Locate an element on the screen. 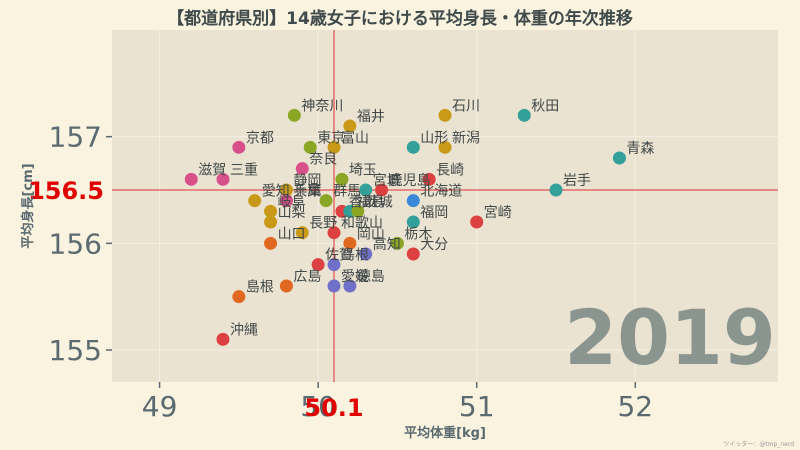 The height and width of the screenshot is (450, 800). point-label: 山口 is located at coordinates (292, 234).